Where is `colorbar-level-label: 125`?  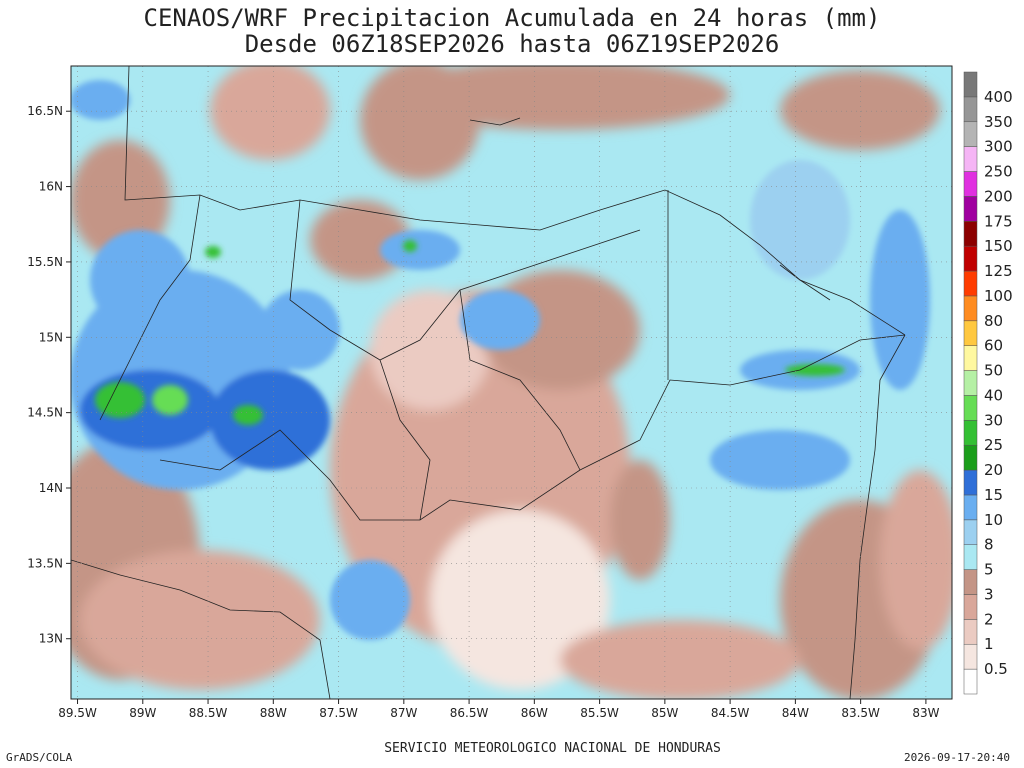 colorbar-level-label: 125 is located at coordinates (998, 271).